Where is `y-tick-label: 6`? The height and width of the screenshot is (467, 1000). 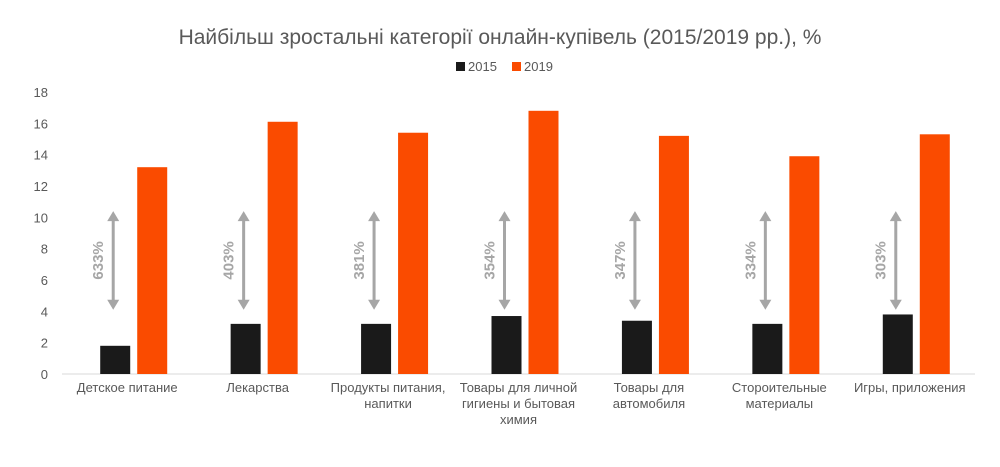
y-tick-label: 6 is located at coordinates (44, 280).